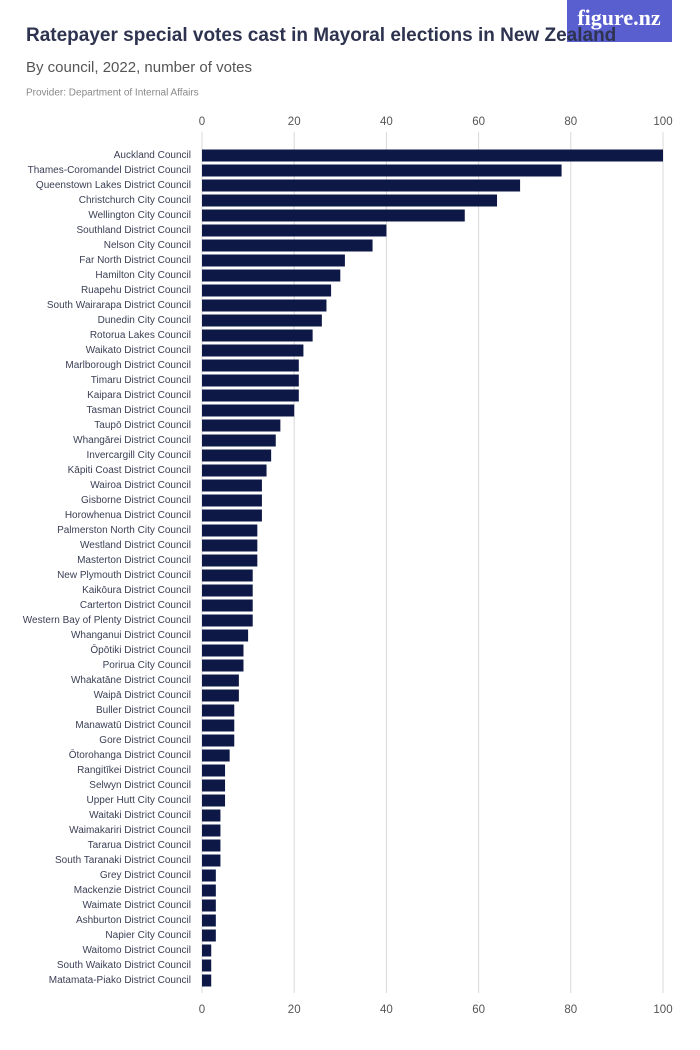 This screenshot has height=1050, width=700. Describe the element at coordinates (132, 440) in the screenshot. I see `y-tick-label: Whangārei District Council` at that location.